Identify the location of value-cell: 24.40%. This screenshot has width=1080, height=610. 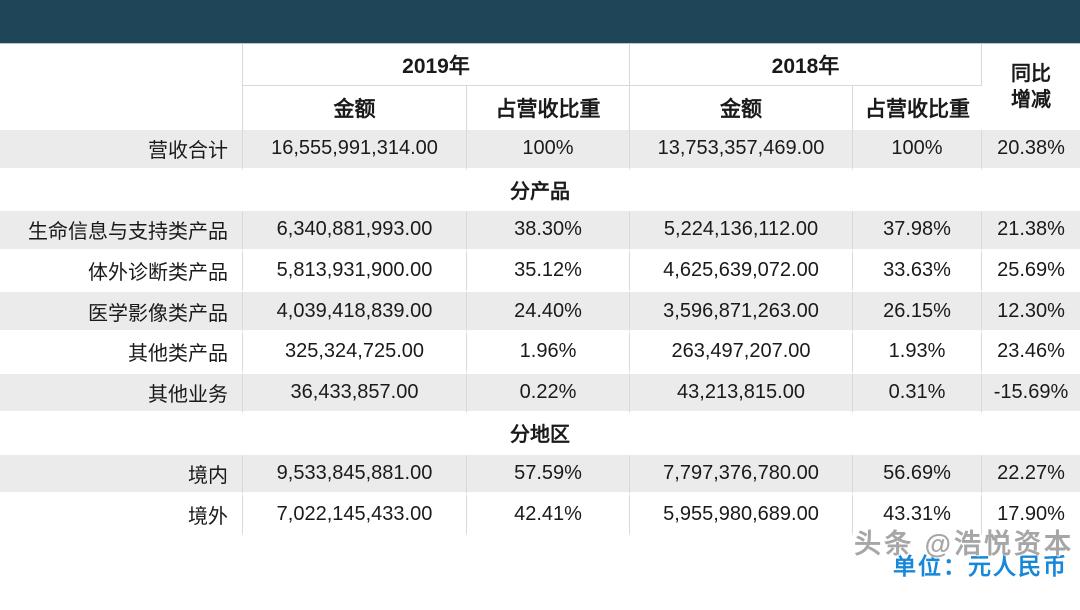
(548, 312).